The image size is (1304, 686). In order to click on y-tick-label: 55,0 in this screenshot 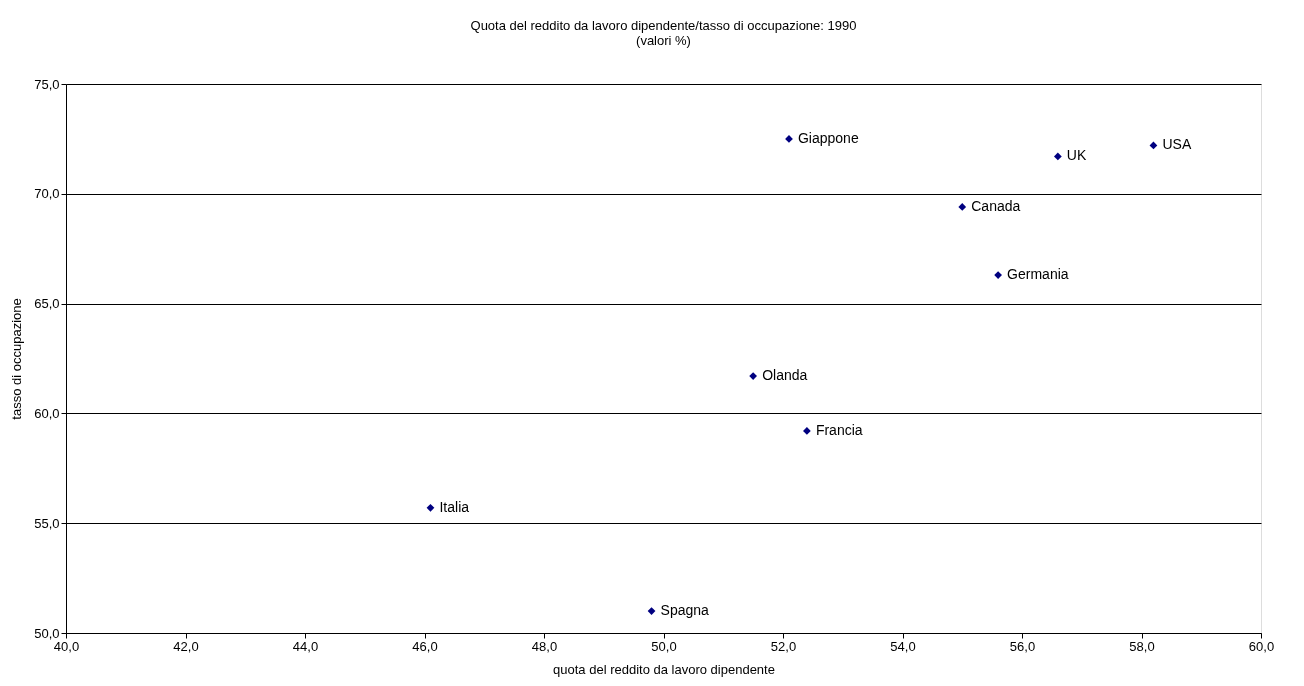, I will do `click(47, 523)`.